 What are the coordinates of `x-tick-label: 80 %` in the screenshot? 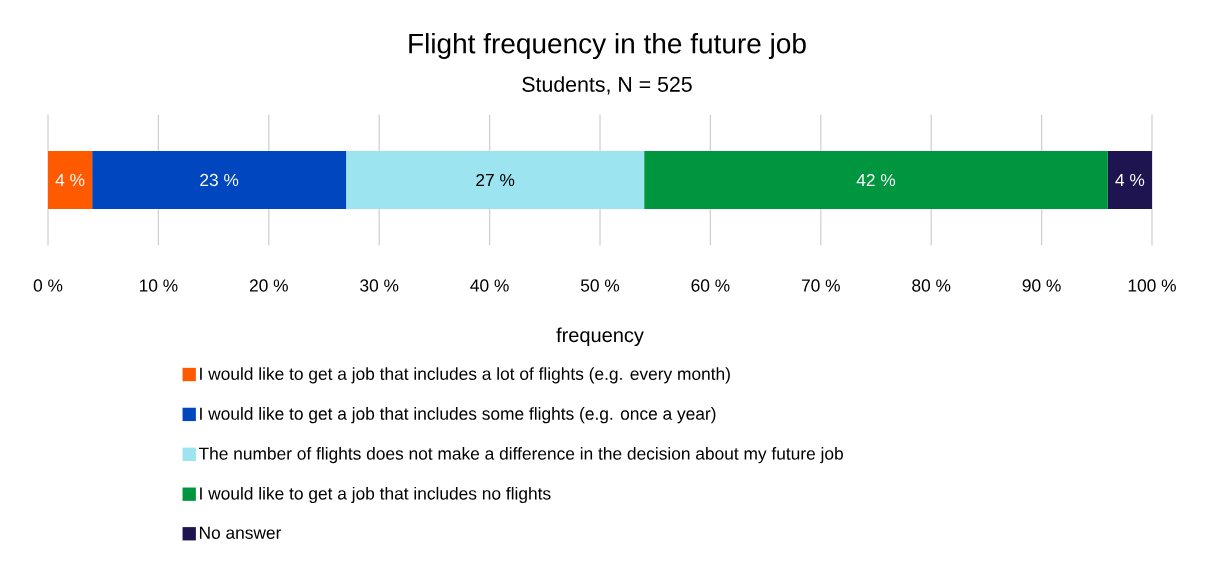 It's located at (931, 285).